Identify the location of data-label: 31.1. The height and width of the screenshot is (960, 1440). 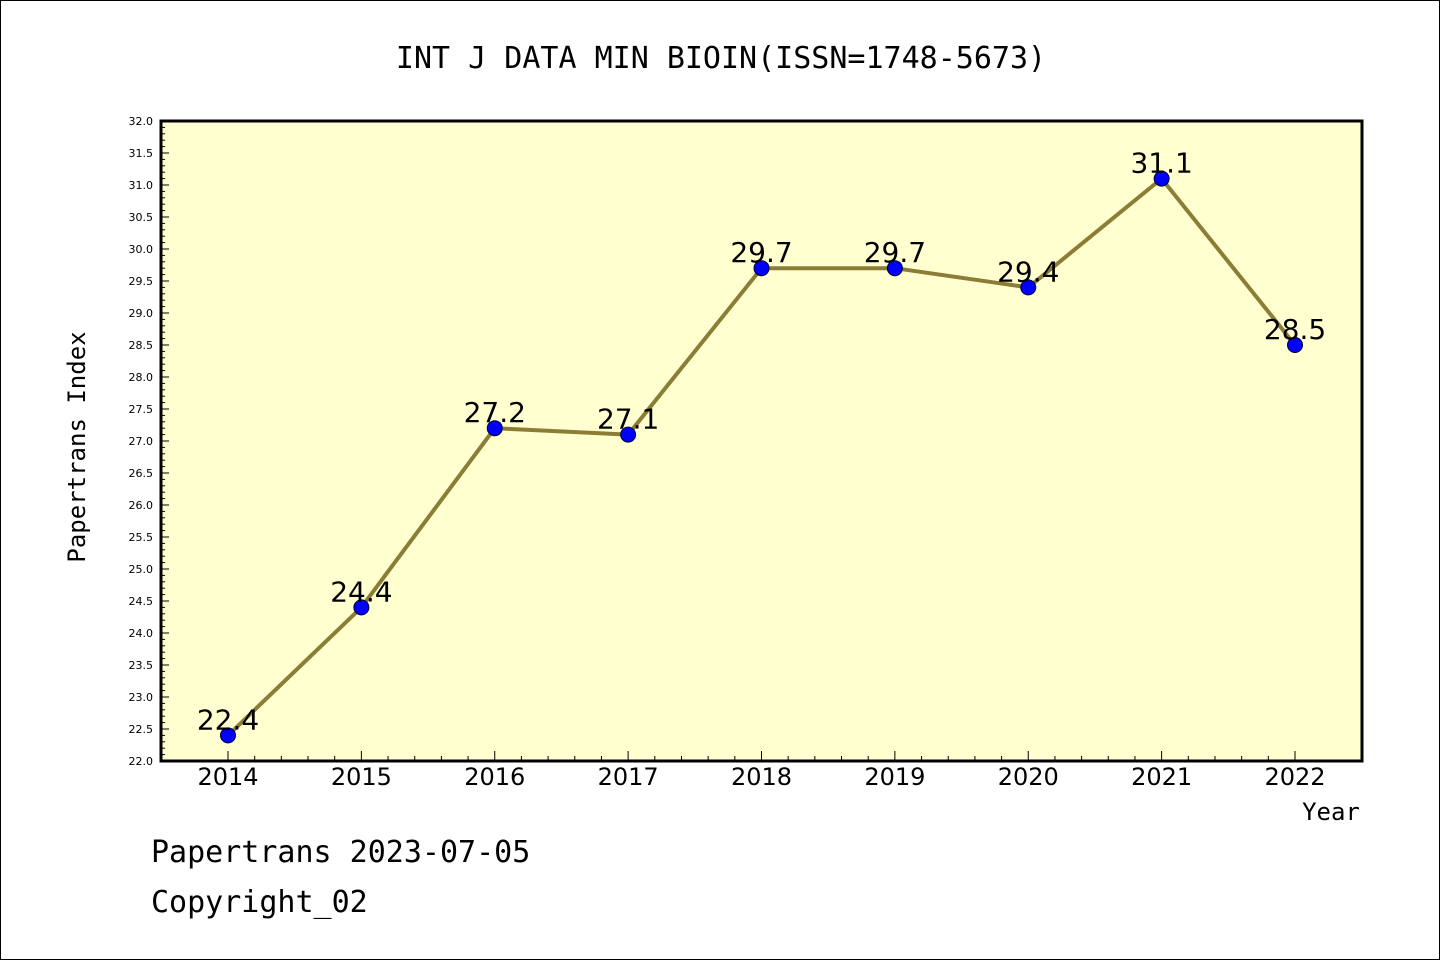
(1161, 163).